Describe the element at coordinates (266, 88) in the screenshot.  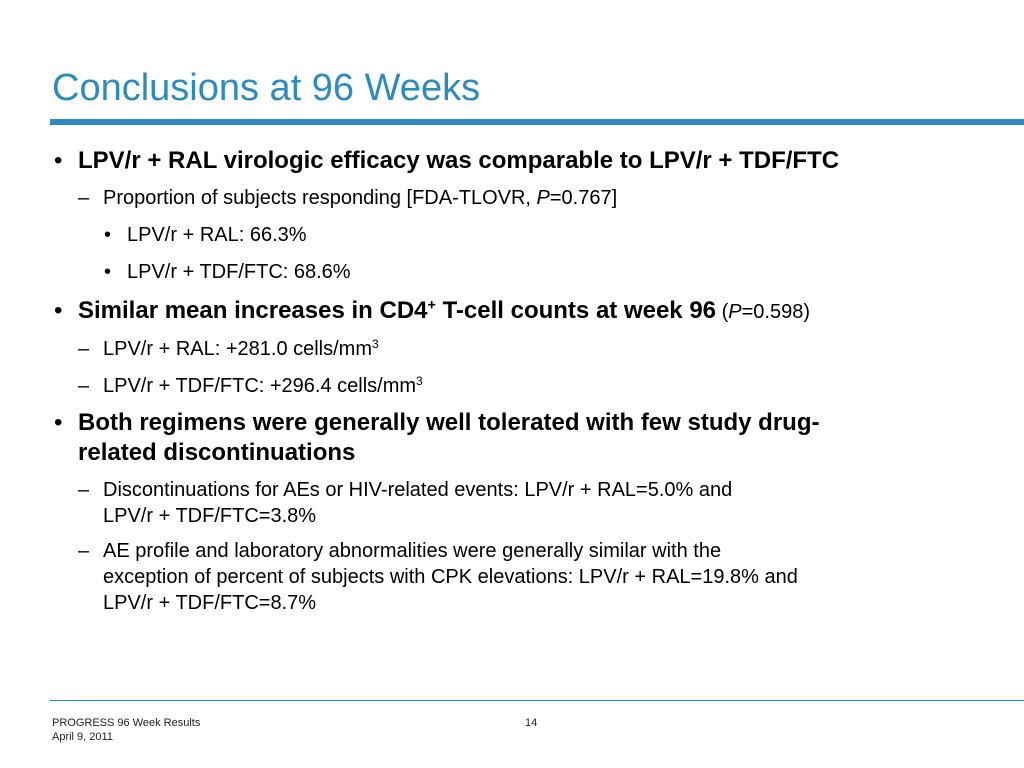
I see `slide-title: Conclusions at 96 Weeks` at that location.